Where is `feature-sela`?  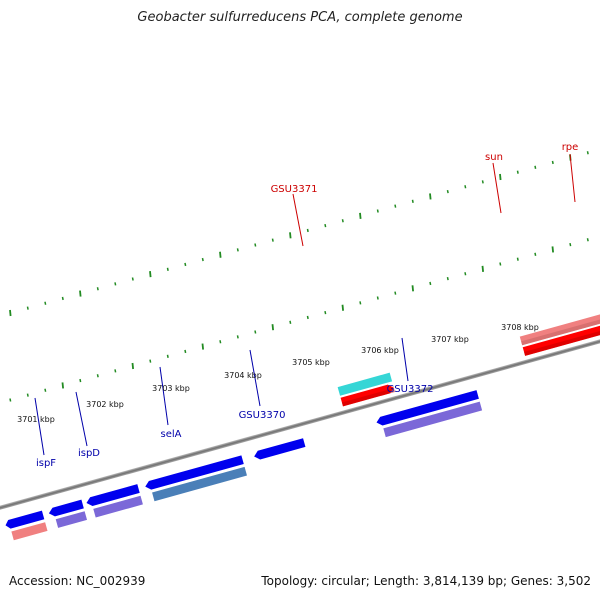 feature-sela is located at coordinates (195, 478).